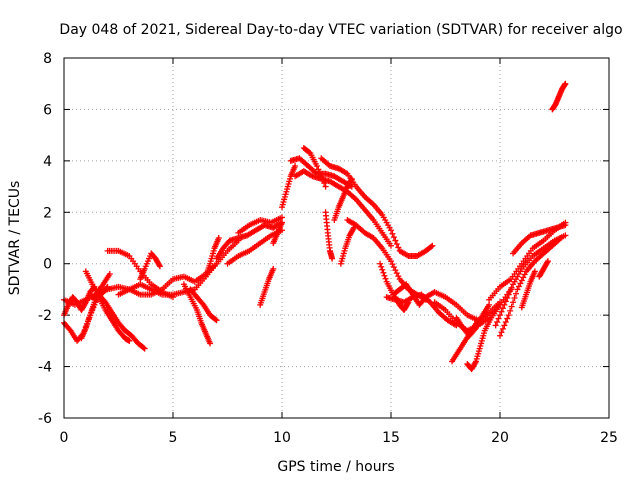 The height and width of the screenshot is (480, 640). What do you see at coordinates (45, 419) in the screenshot?
I see `y-tick-label: -6` at bounding box center [45, 419].